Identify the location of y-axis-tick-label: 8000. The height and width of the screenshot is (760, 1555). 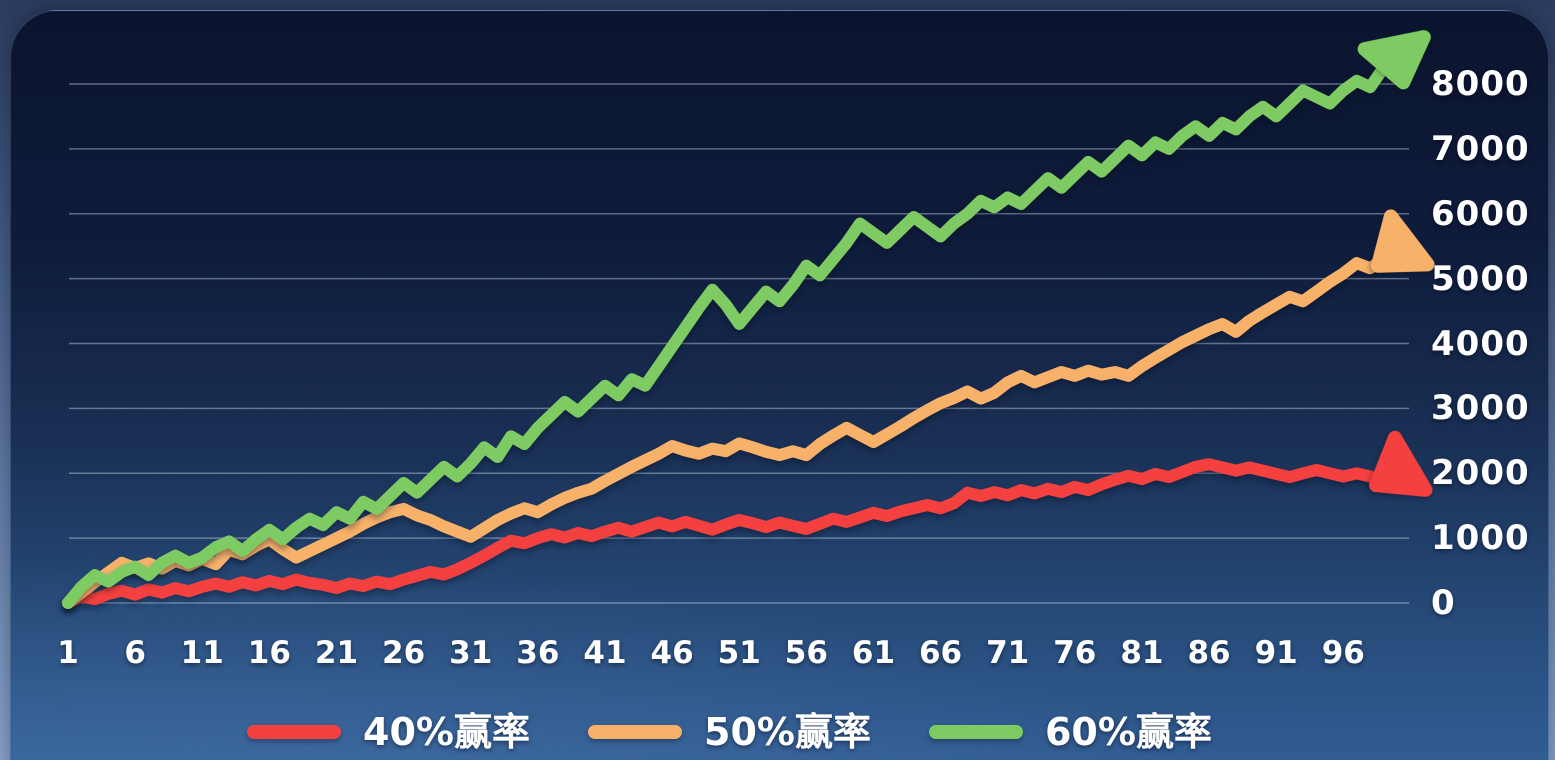
(1480, 84).